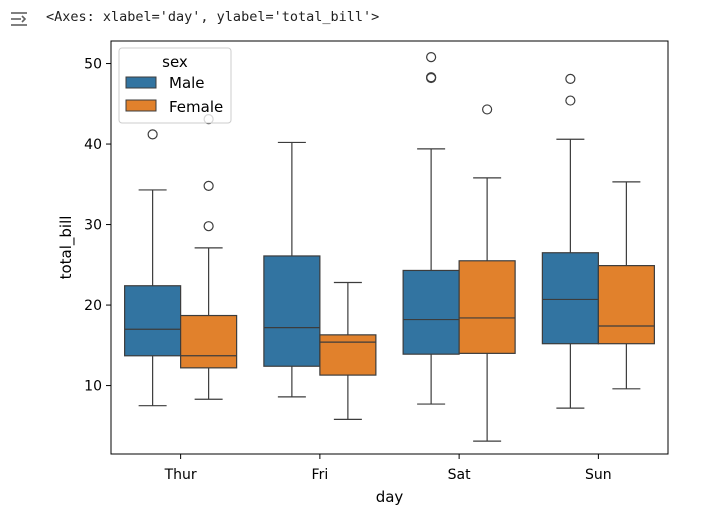 This screenshot has height=529, width=715. Describe the element at coordinates (93, 306) in the screenshot. I see `y-tick-label-20: 20` at that location.